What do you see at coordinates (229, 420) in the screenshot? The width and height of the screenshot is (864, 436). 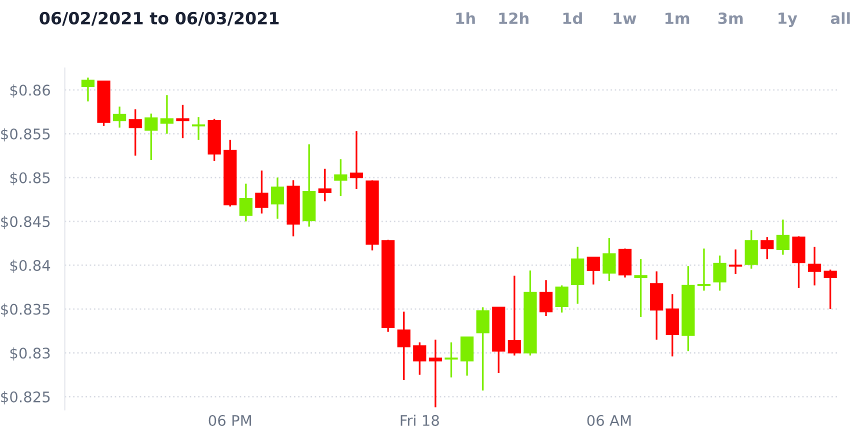 I see `x-tick-label: 06 PM` at bounding box center [229, 420].